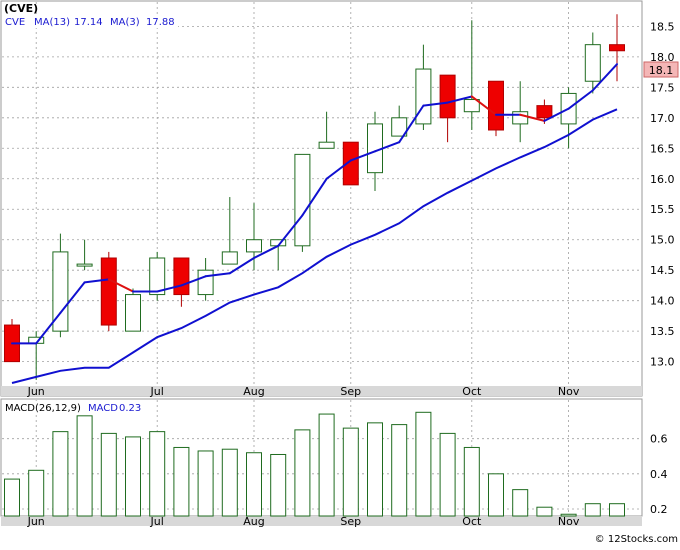 The width and height of the screenshot is (680, 550). I want to click on price-tick-label: 14.0, so click(662, 301).